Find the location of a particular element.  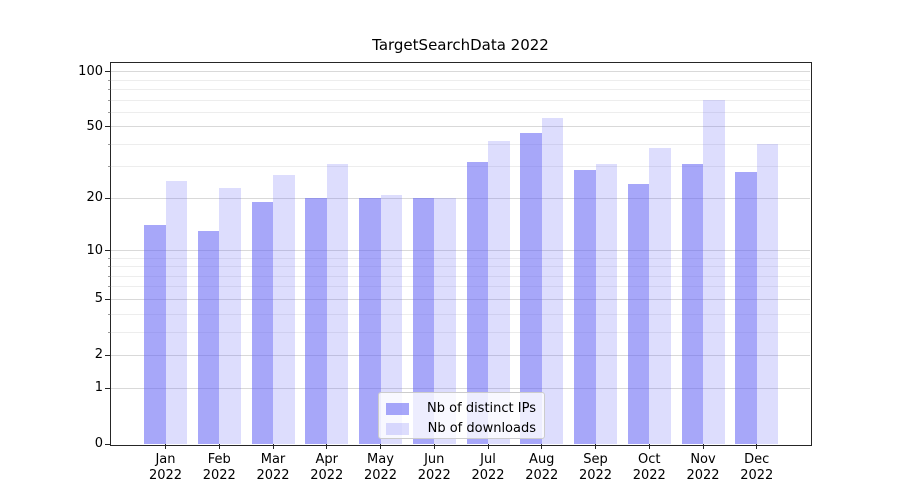

legend-row: Nb of distinct IPs is located at coordinates (461, 409).